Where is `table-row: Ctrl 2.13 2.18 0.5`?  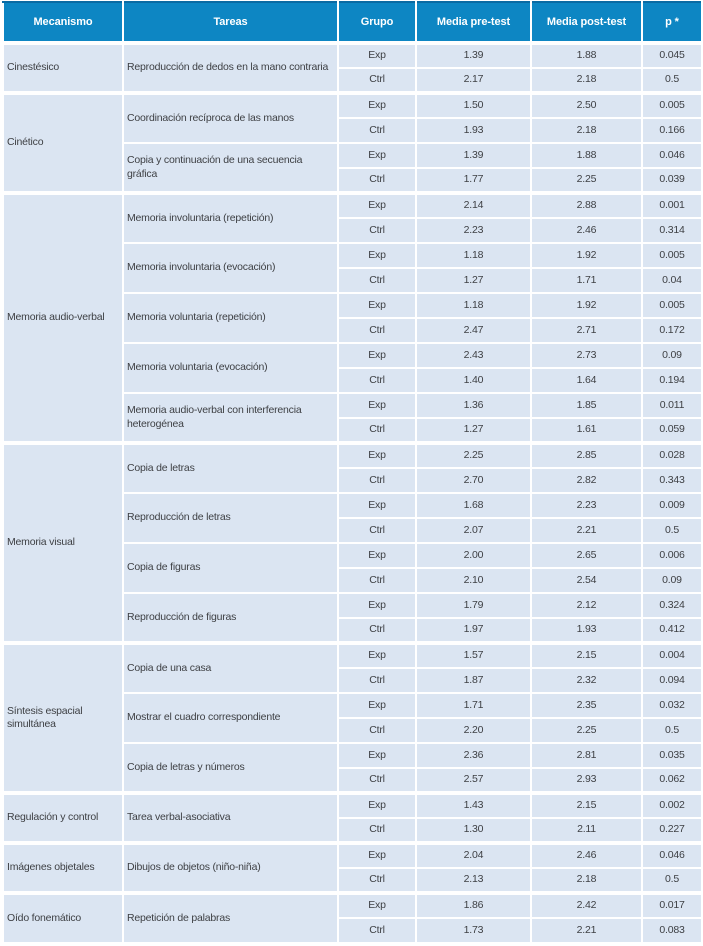
table-row: Ctrl 2.13 2.18 0.5 is located at coordinates (353, 880).